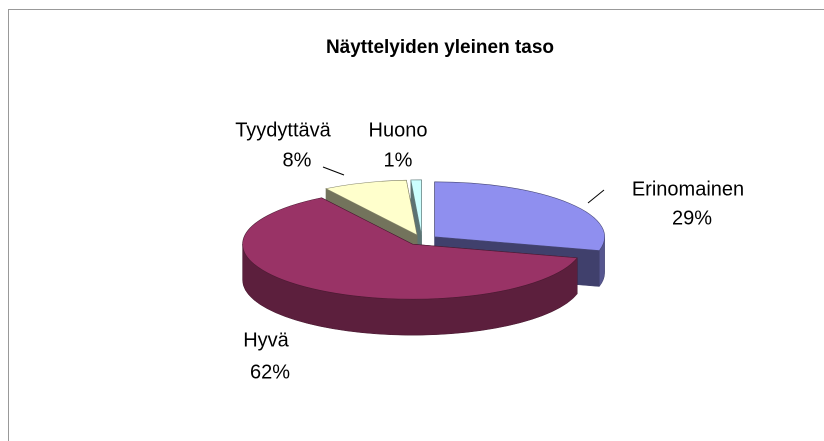  Describe the element at coordinates (440, 47) in the screenshot. I see `chart-title: Näyttelyiden yleinen taso` at that location.